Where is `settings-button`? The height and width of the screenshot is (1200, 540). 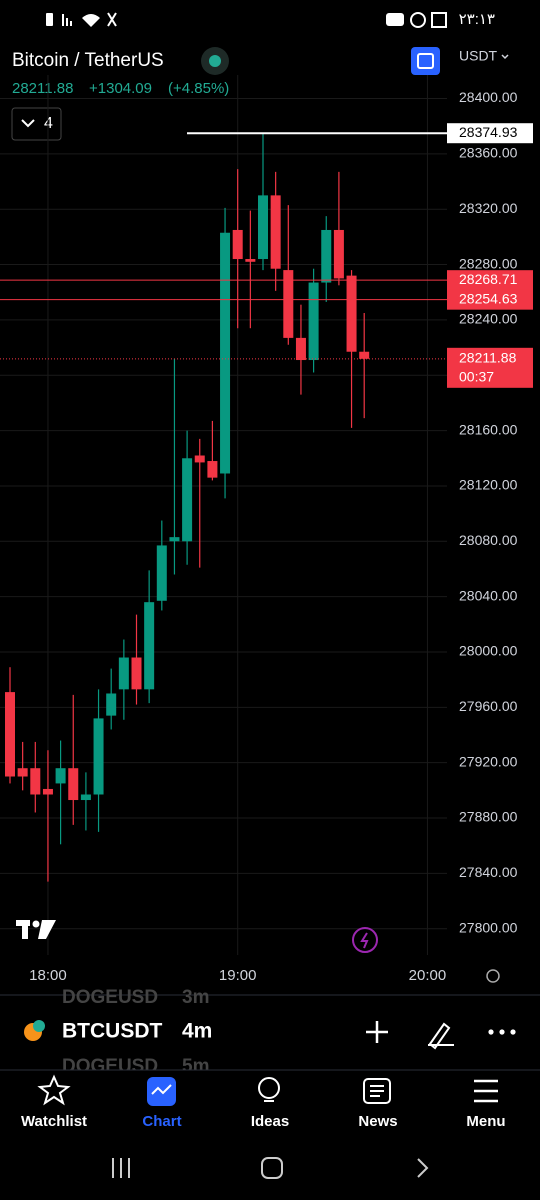 settings-button is located at coordinates (493, 976).